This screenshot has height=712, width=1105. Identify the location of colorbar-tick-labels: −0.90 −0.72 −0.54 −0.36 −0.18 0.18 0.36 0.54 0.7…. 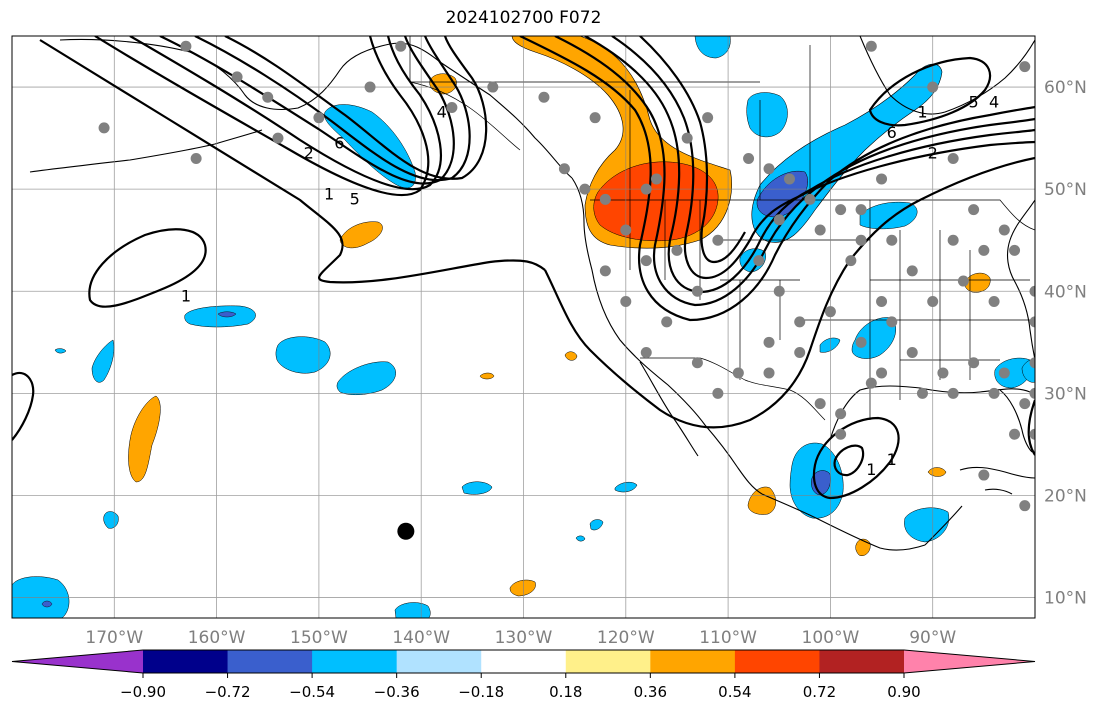
(520, 687).